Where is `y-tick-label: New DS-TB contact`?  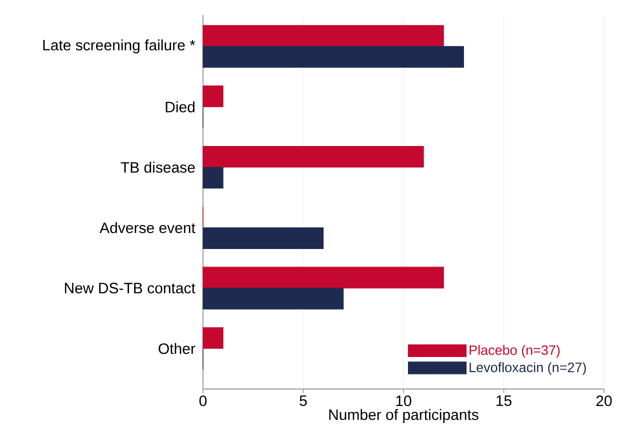
y-tick-label: New DS-TB contact is located at coordinates (130, 288).